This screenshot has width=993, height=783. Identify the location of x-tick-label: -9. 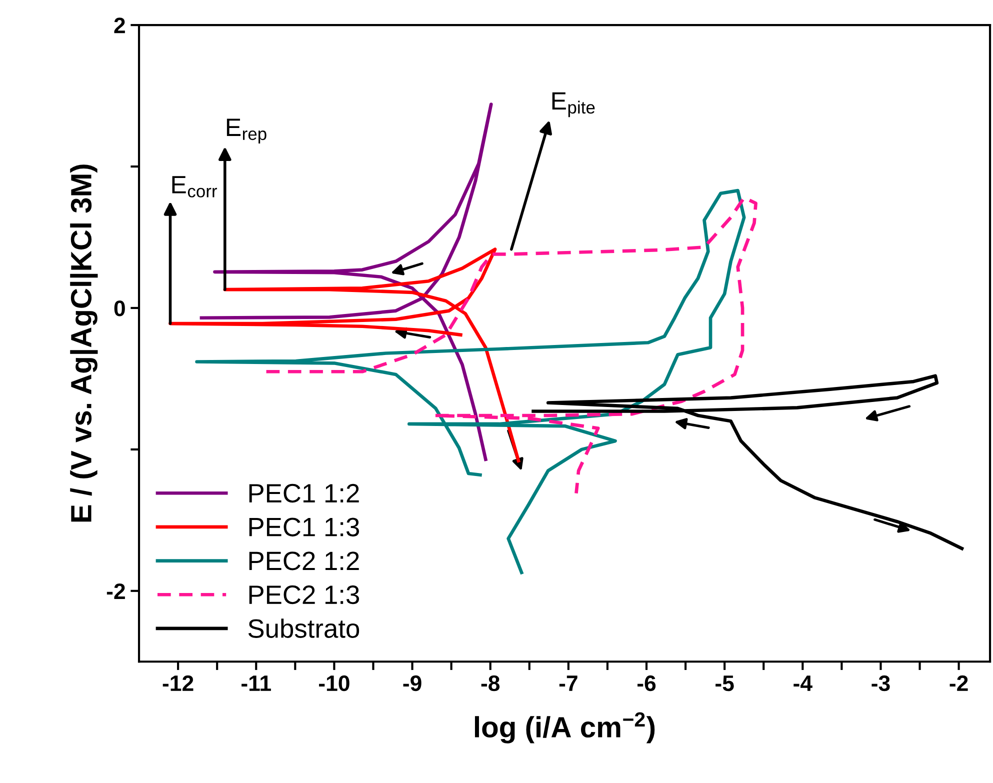
(412, 683).